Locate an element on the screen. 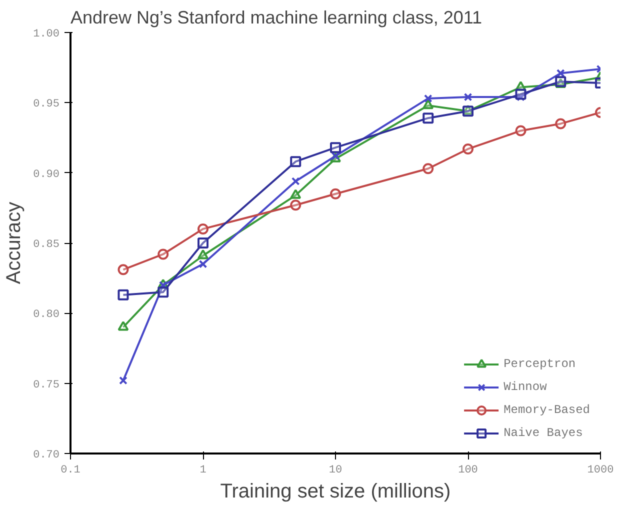 This screenshot has height=511, width=627. x-axis-title: Training set size (millions) is located at coordinates (335, 491).